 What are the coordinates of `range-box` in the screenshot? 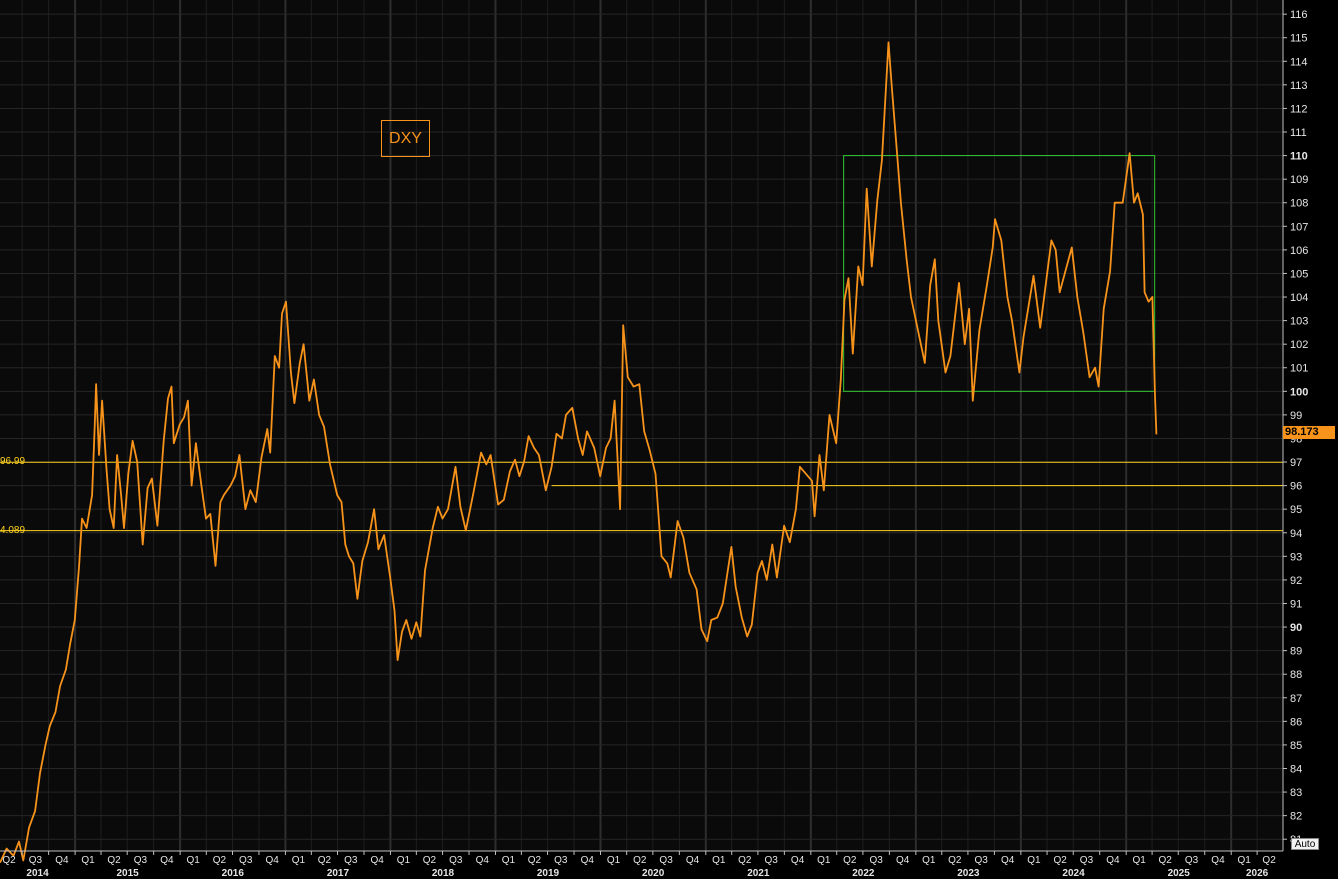 It's located at (999, 273).